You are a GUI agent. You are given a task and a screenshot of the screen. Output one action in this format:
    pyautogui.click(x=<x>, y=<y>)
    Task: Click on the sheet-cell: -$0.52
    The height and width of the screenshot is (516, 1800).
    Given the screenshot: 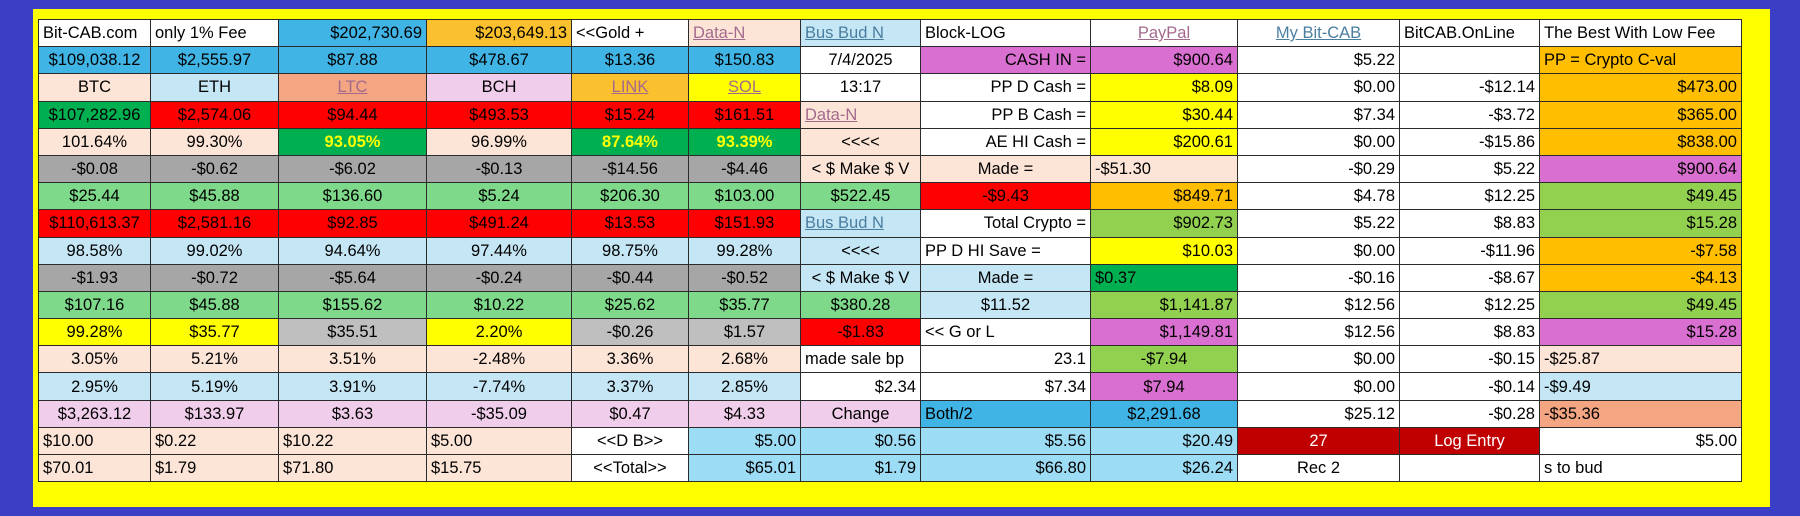 What is the action you would take?
    pyautogui.click(x=744, y=277)
    